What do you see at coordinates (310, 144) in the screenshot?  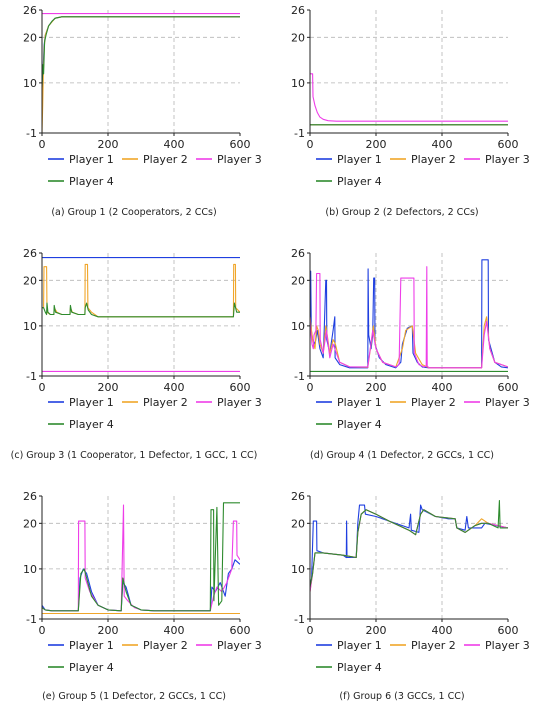 I see `x-tick-label-b: 0` at bounding box center [310, 144].